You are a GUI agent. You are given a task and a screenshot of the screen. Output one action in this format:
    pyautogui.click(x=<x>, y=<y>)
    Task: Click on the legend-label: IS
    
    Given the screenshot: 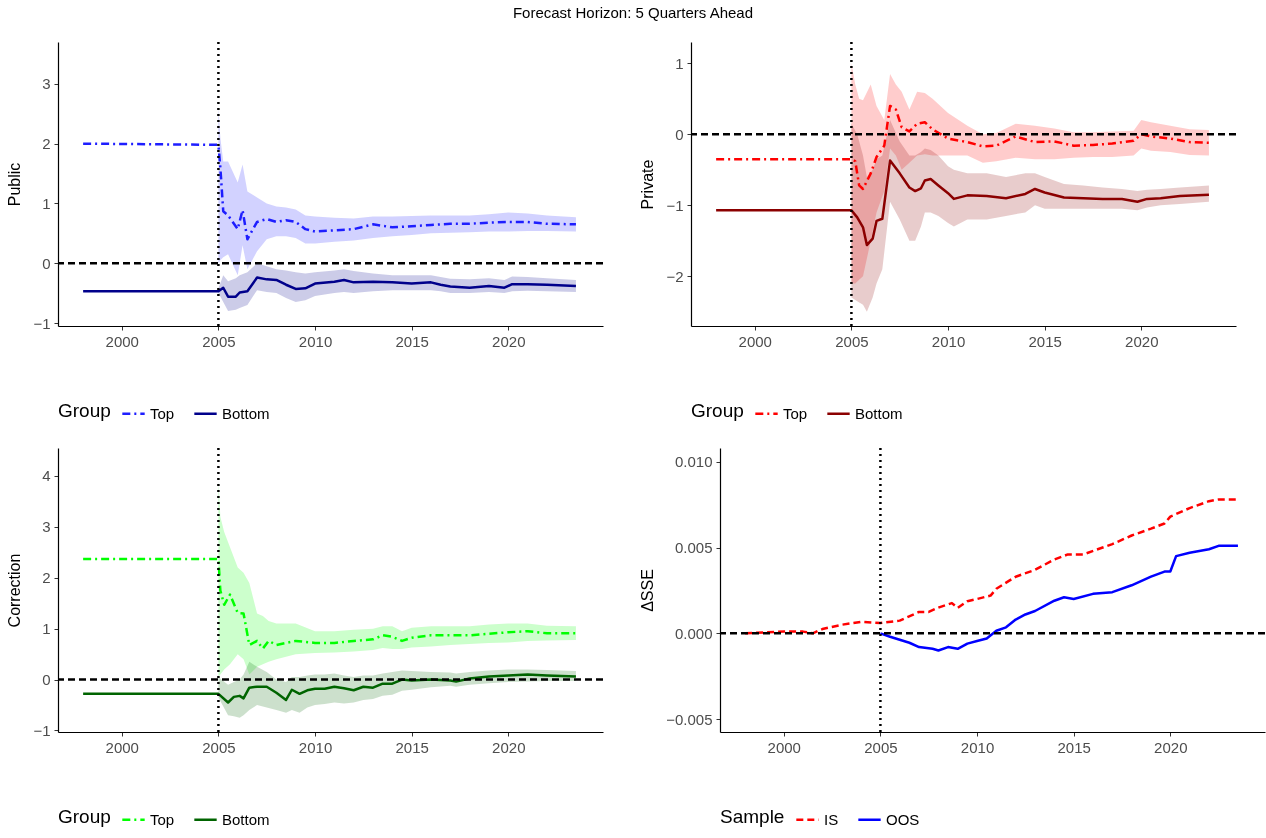 What is the action you would take?
    pyautogui.click(x=831, y=819)
    